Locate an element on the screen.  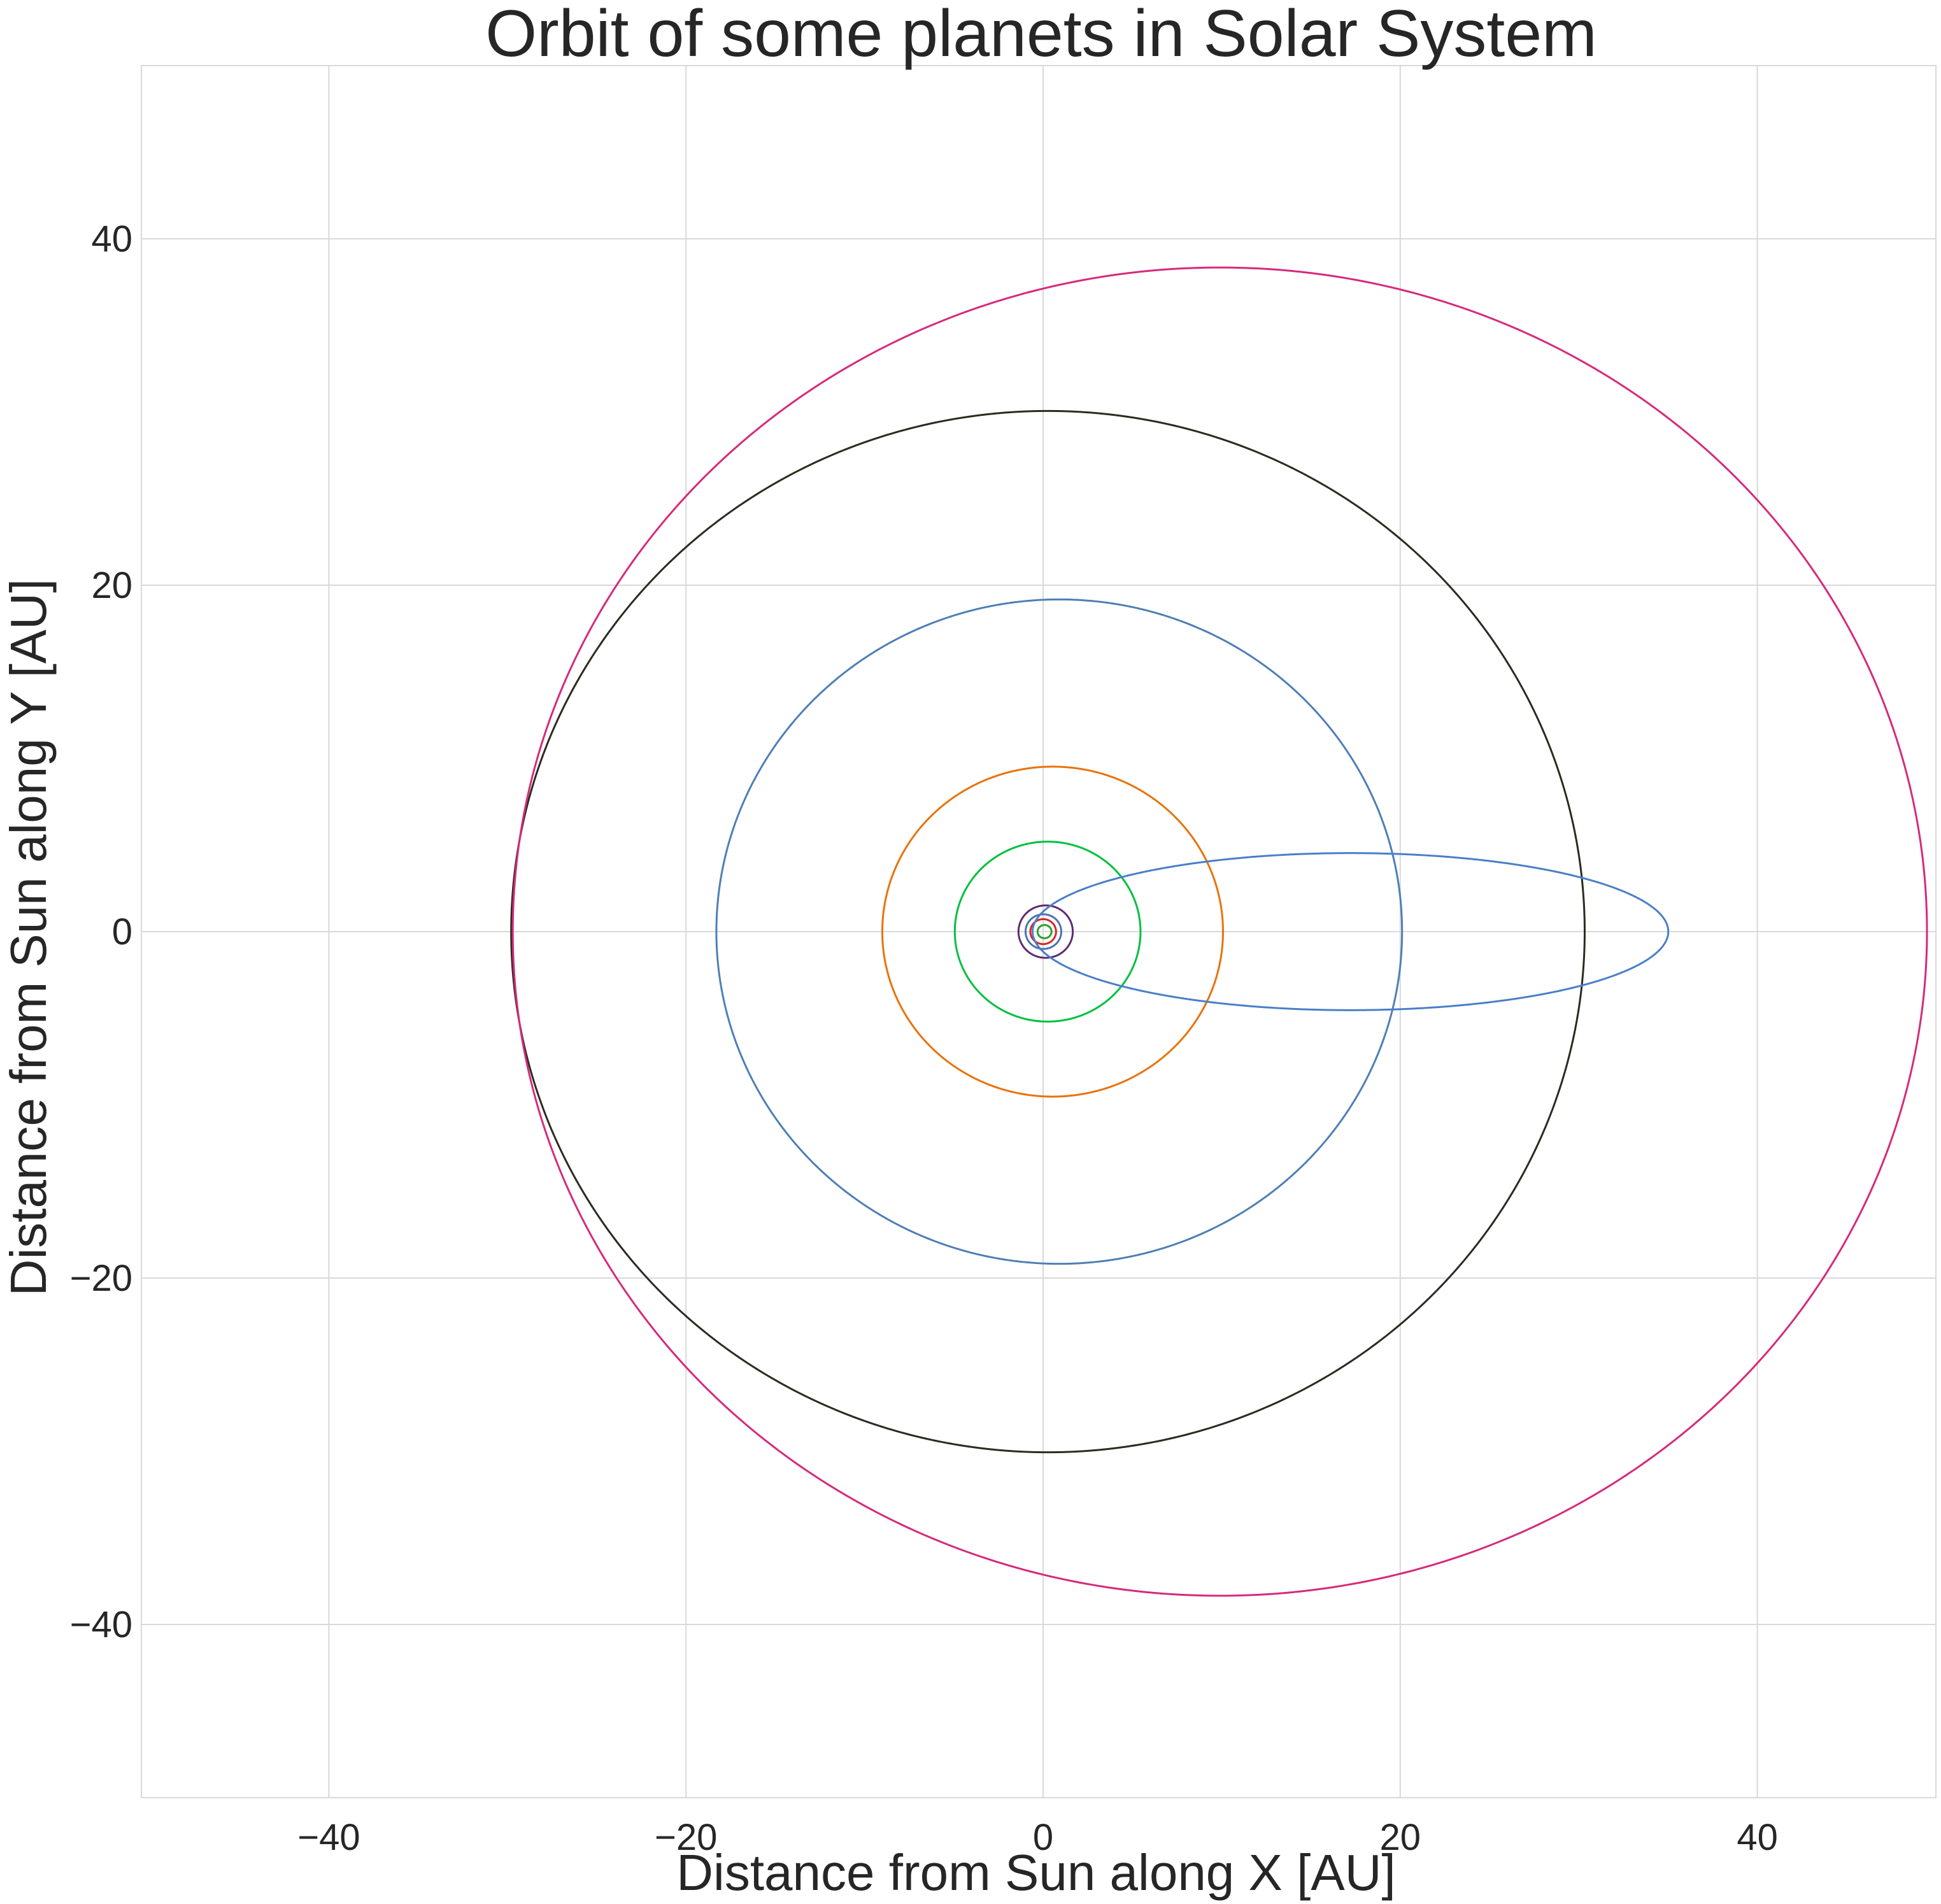
chart-title: Orbit of some planets in Solar System is located at coordinates (1041, 35).